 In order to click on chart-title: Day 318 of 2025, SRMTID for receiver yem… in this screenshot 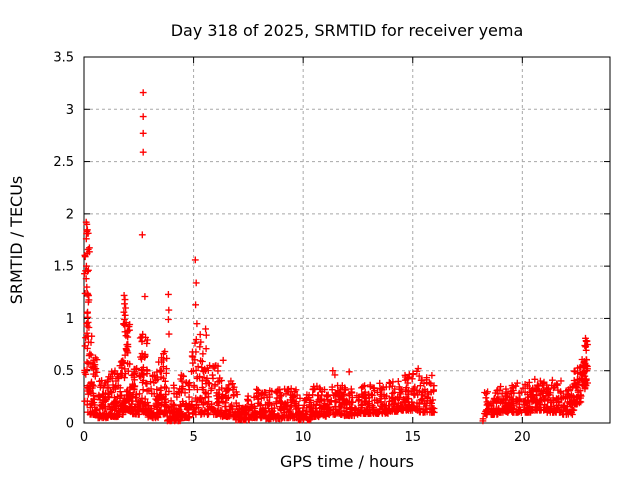, I will do `click(347, 30)`.